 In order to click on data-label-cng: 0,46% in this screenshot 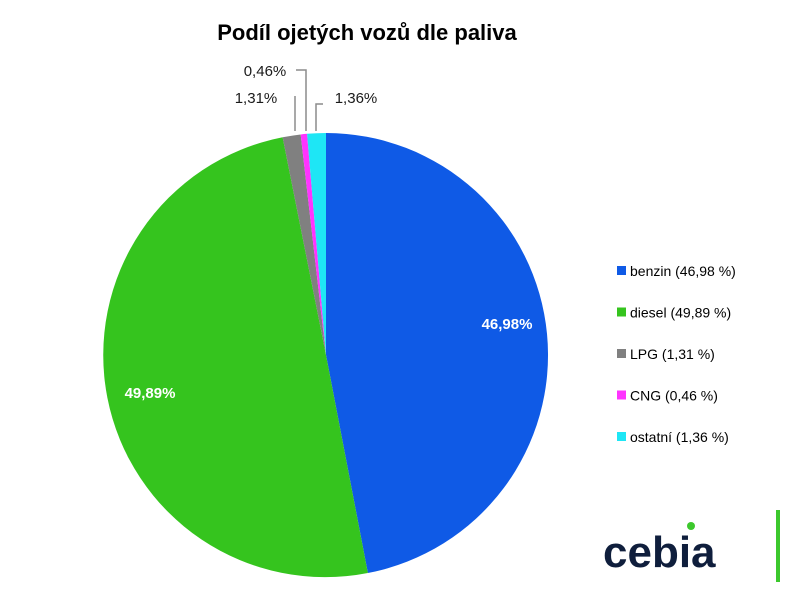, I will do `click(265, 71)`.